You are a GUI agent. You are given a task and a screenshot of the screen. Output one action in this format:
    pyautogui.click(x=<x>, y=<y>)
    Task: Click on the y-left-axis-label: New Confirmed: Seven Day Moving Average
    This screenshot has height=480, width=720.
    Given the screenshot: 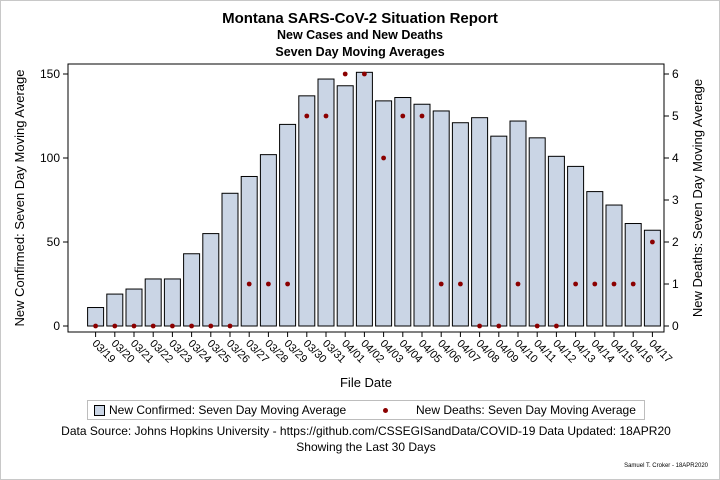 What is the action you would take?
    pyautogui.click(x=19, y=198)
    